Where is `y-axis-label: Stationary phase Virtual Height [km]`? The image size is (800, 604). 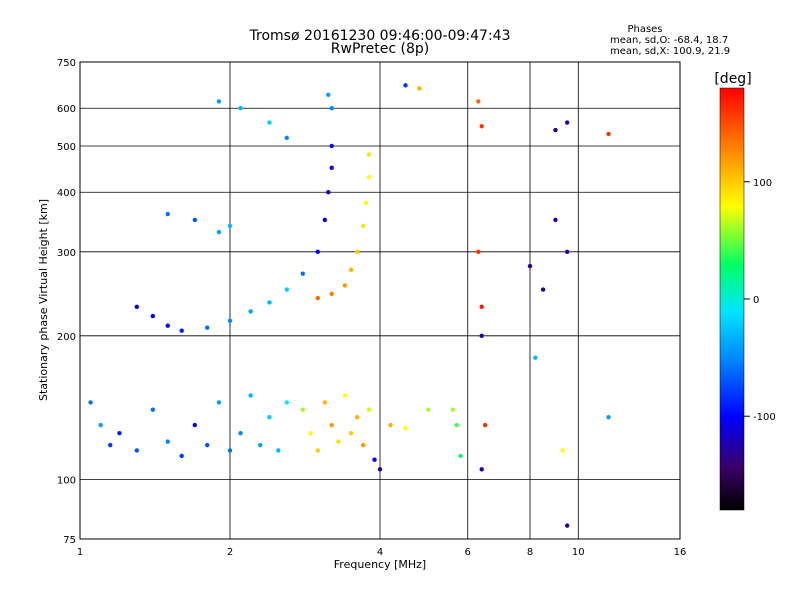
y-axis-label: Stationary phase Virtual Height [km] is located at coordinates (43, 300).